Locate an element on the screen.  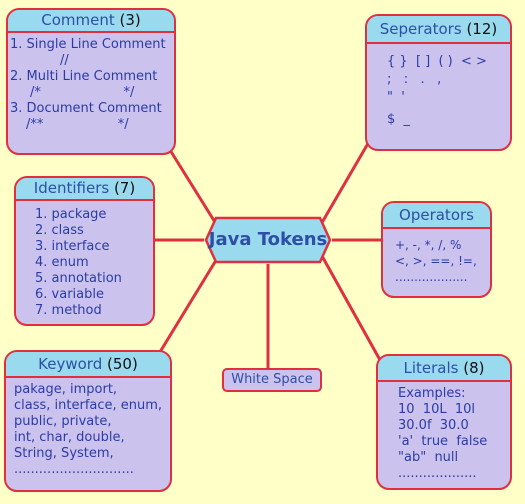
literal-line: 10 10L 10l is located at coordinates (437, 409).